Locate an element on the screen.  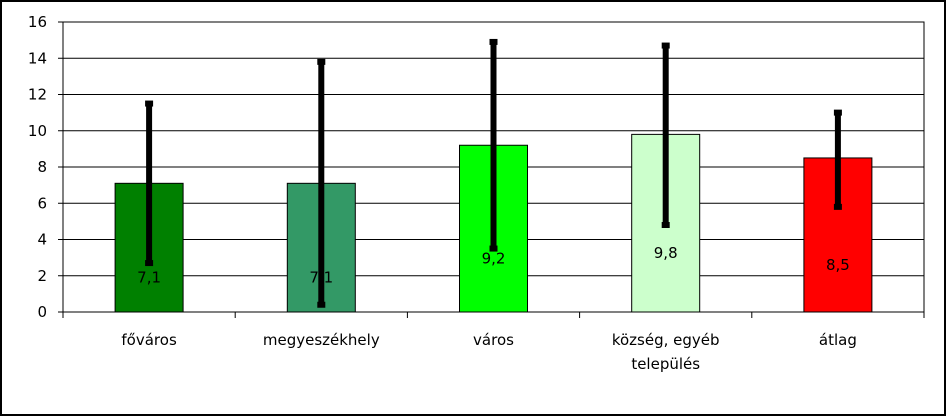
y-tick-label: 14 is located at coordinates (37, 58).